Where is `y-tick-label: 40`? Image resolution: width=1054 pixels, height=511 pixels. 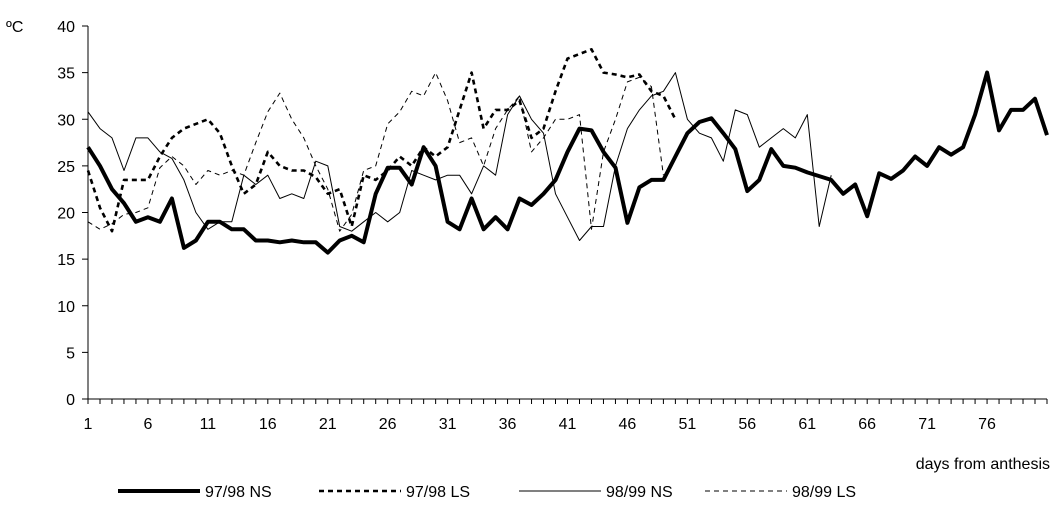 y-tick-label: 40 is located at coordinates (66, 27).